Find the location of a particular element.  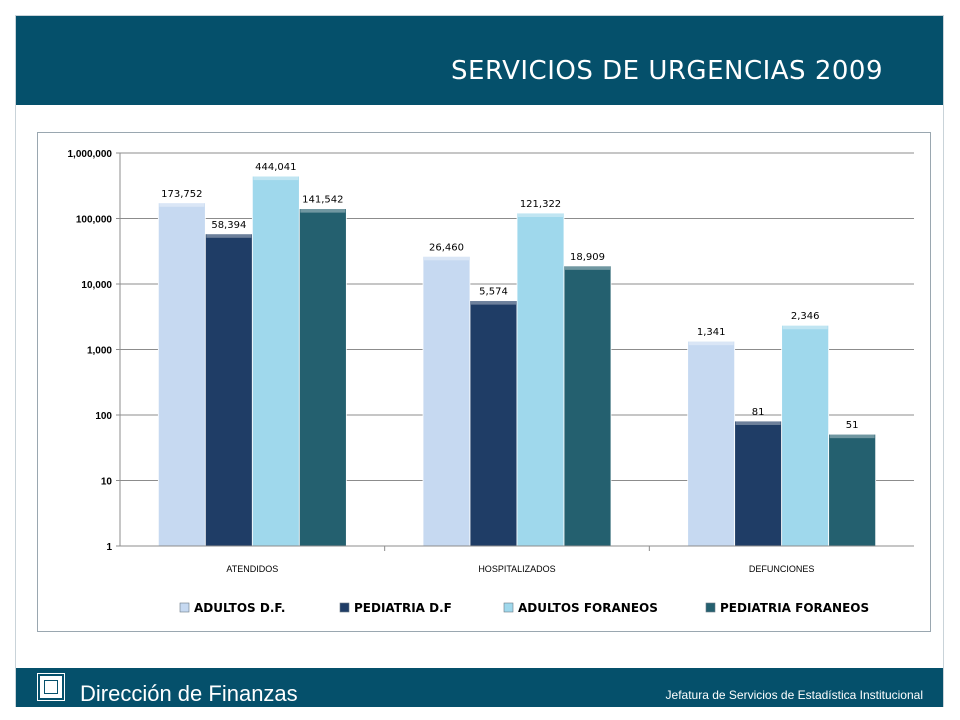

x-tick-label: DEFUNCIONES is located at coordinates (782, 569).